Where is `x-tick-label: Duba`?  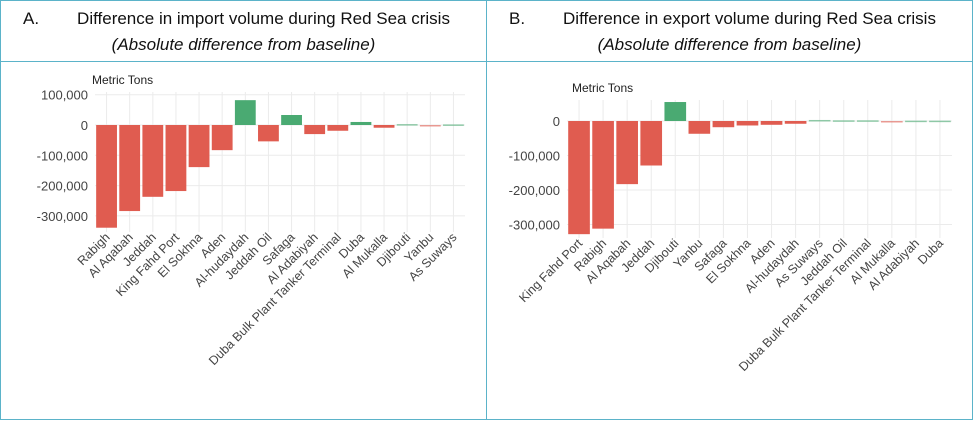
x-tick-label: Duba is located at coordinates (930, 251).